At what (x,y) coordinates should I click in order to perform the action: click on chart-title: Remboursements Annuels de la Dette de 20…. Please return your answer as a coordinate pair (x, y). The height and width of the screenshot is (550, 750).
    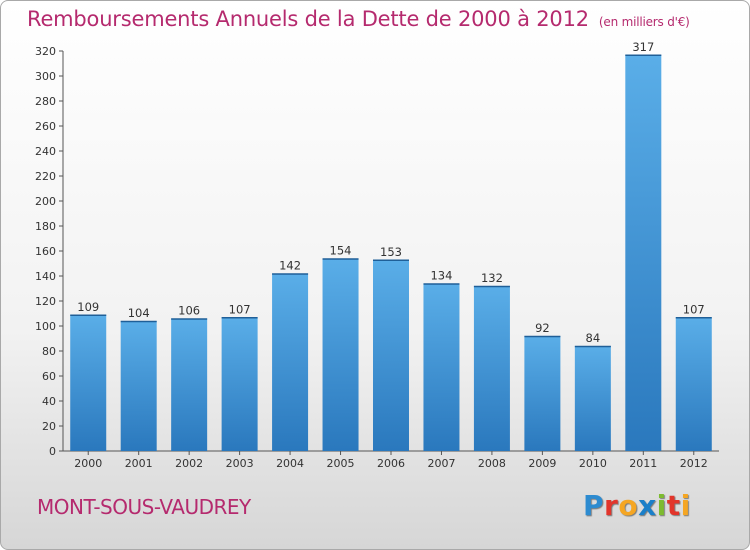
    Looking at the image, I should click on (358, 19).